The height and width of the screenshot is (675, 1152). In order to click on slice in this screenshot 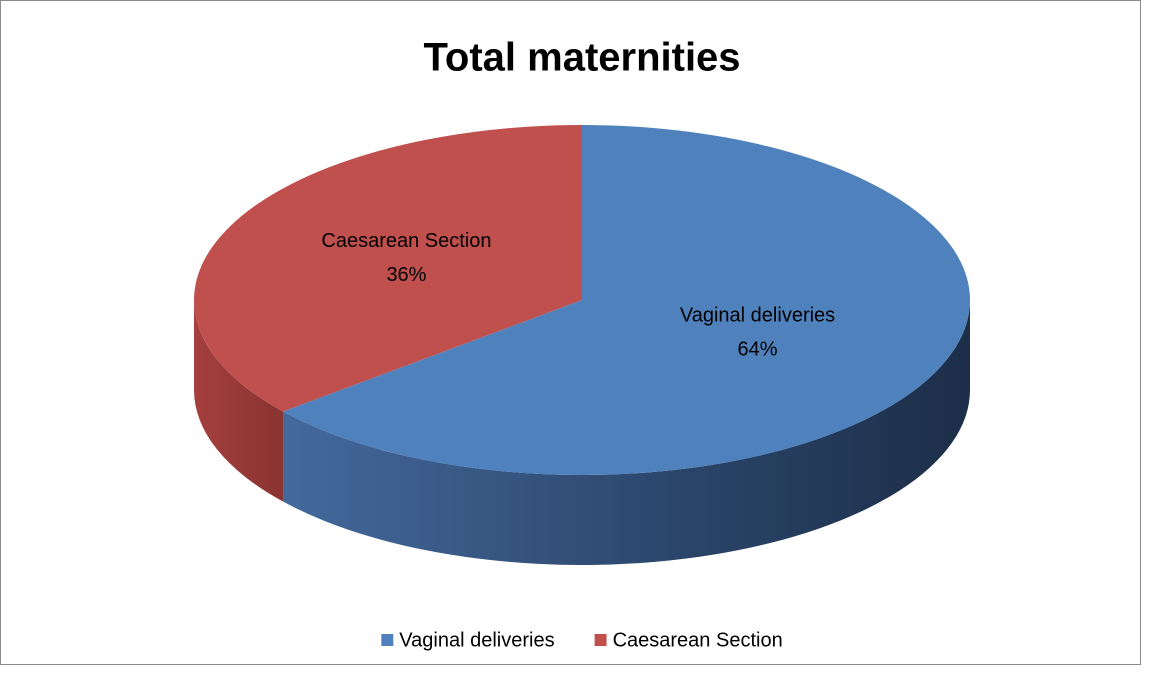, I will do `click(388, 268)`.